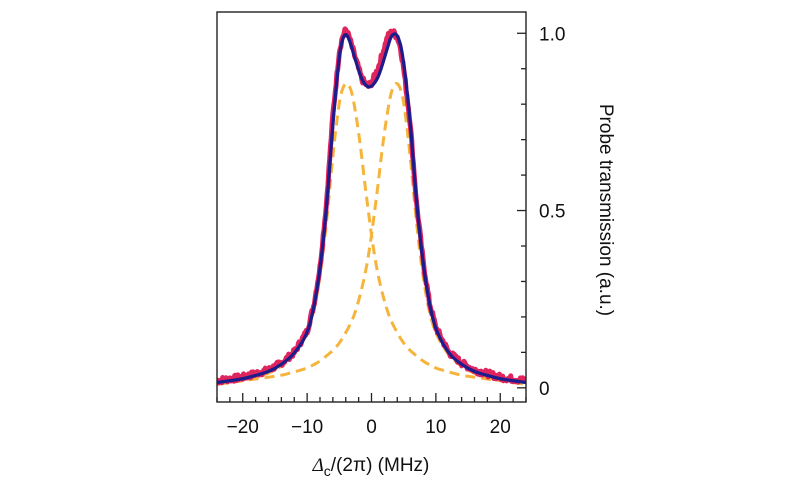 This screenshot has width=800, height=486. What do you see at coordinates (327, 471) in the screenshot?
I see `x-axis-title-subscript: c` at bounding box center [327, 471].